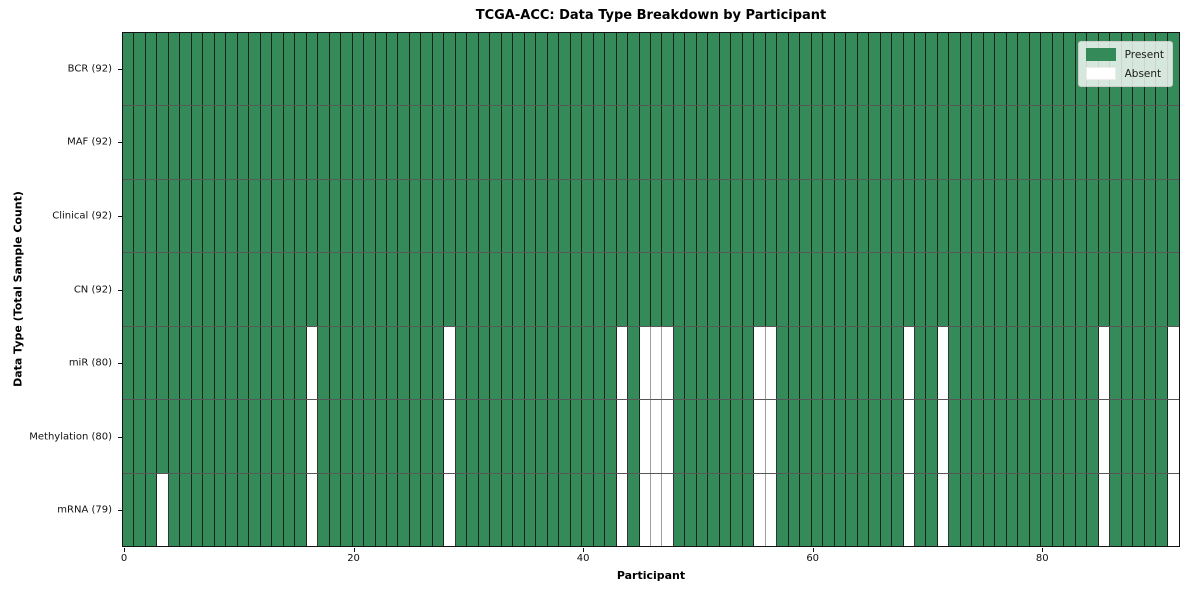 The image size is (1200, 600). What do you see at coordinates (1144, 54) in the screenshot?
I see `legend-label-present: Present` at bounding box center [1144, 54].